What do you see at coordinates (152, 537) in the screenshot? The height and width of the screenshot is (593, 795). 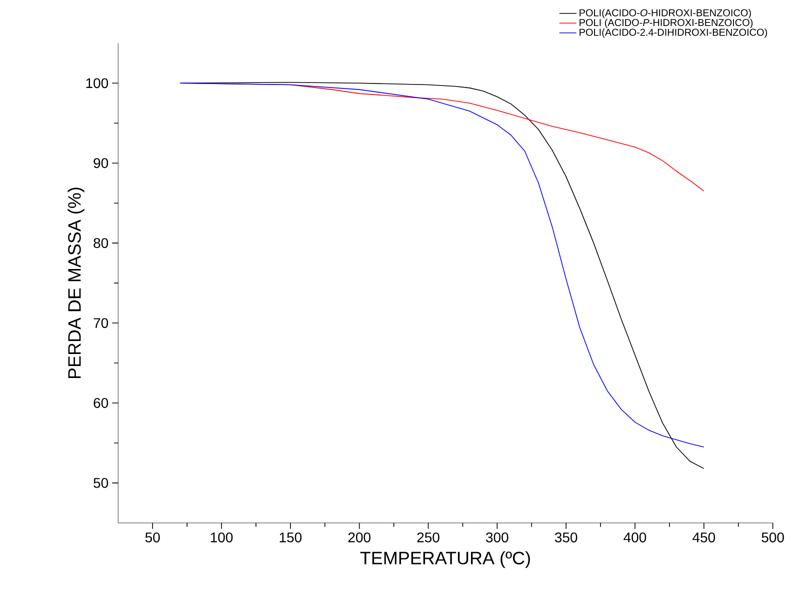 I see `x-tick-label: 50` at bounding box center [152, 537].